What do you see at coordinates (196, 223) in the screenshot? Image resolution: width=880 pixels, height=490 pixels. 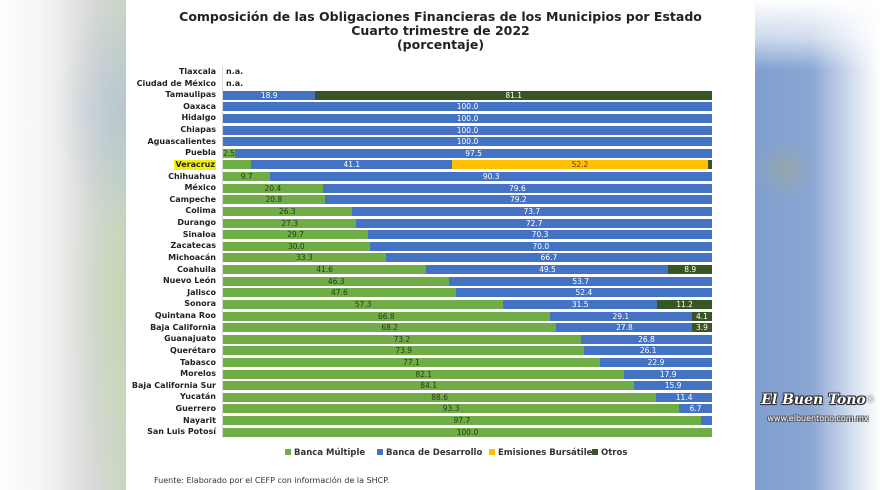 I see `category-label: Durango` at bounding box center [196, 223].